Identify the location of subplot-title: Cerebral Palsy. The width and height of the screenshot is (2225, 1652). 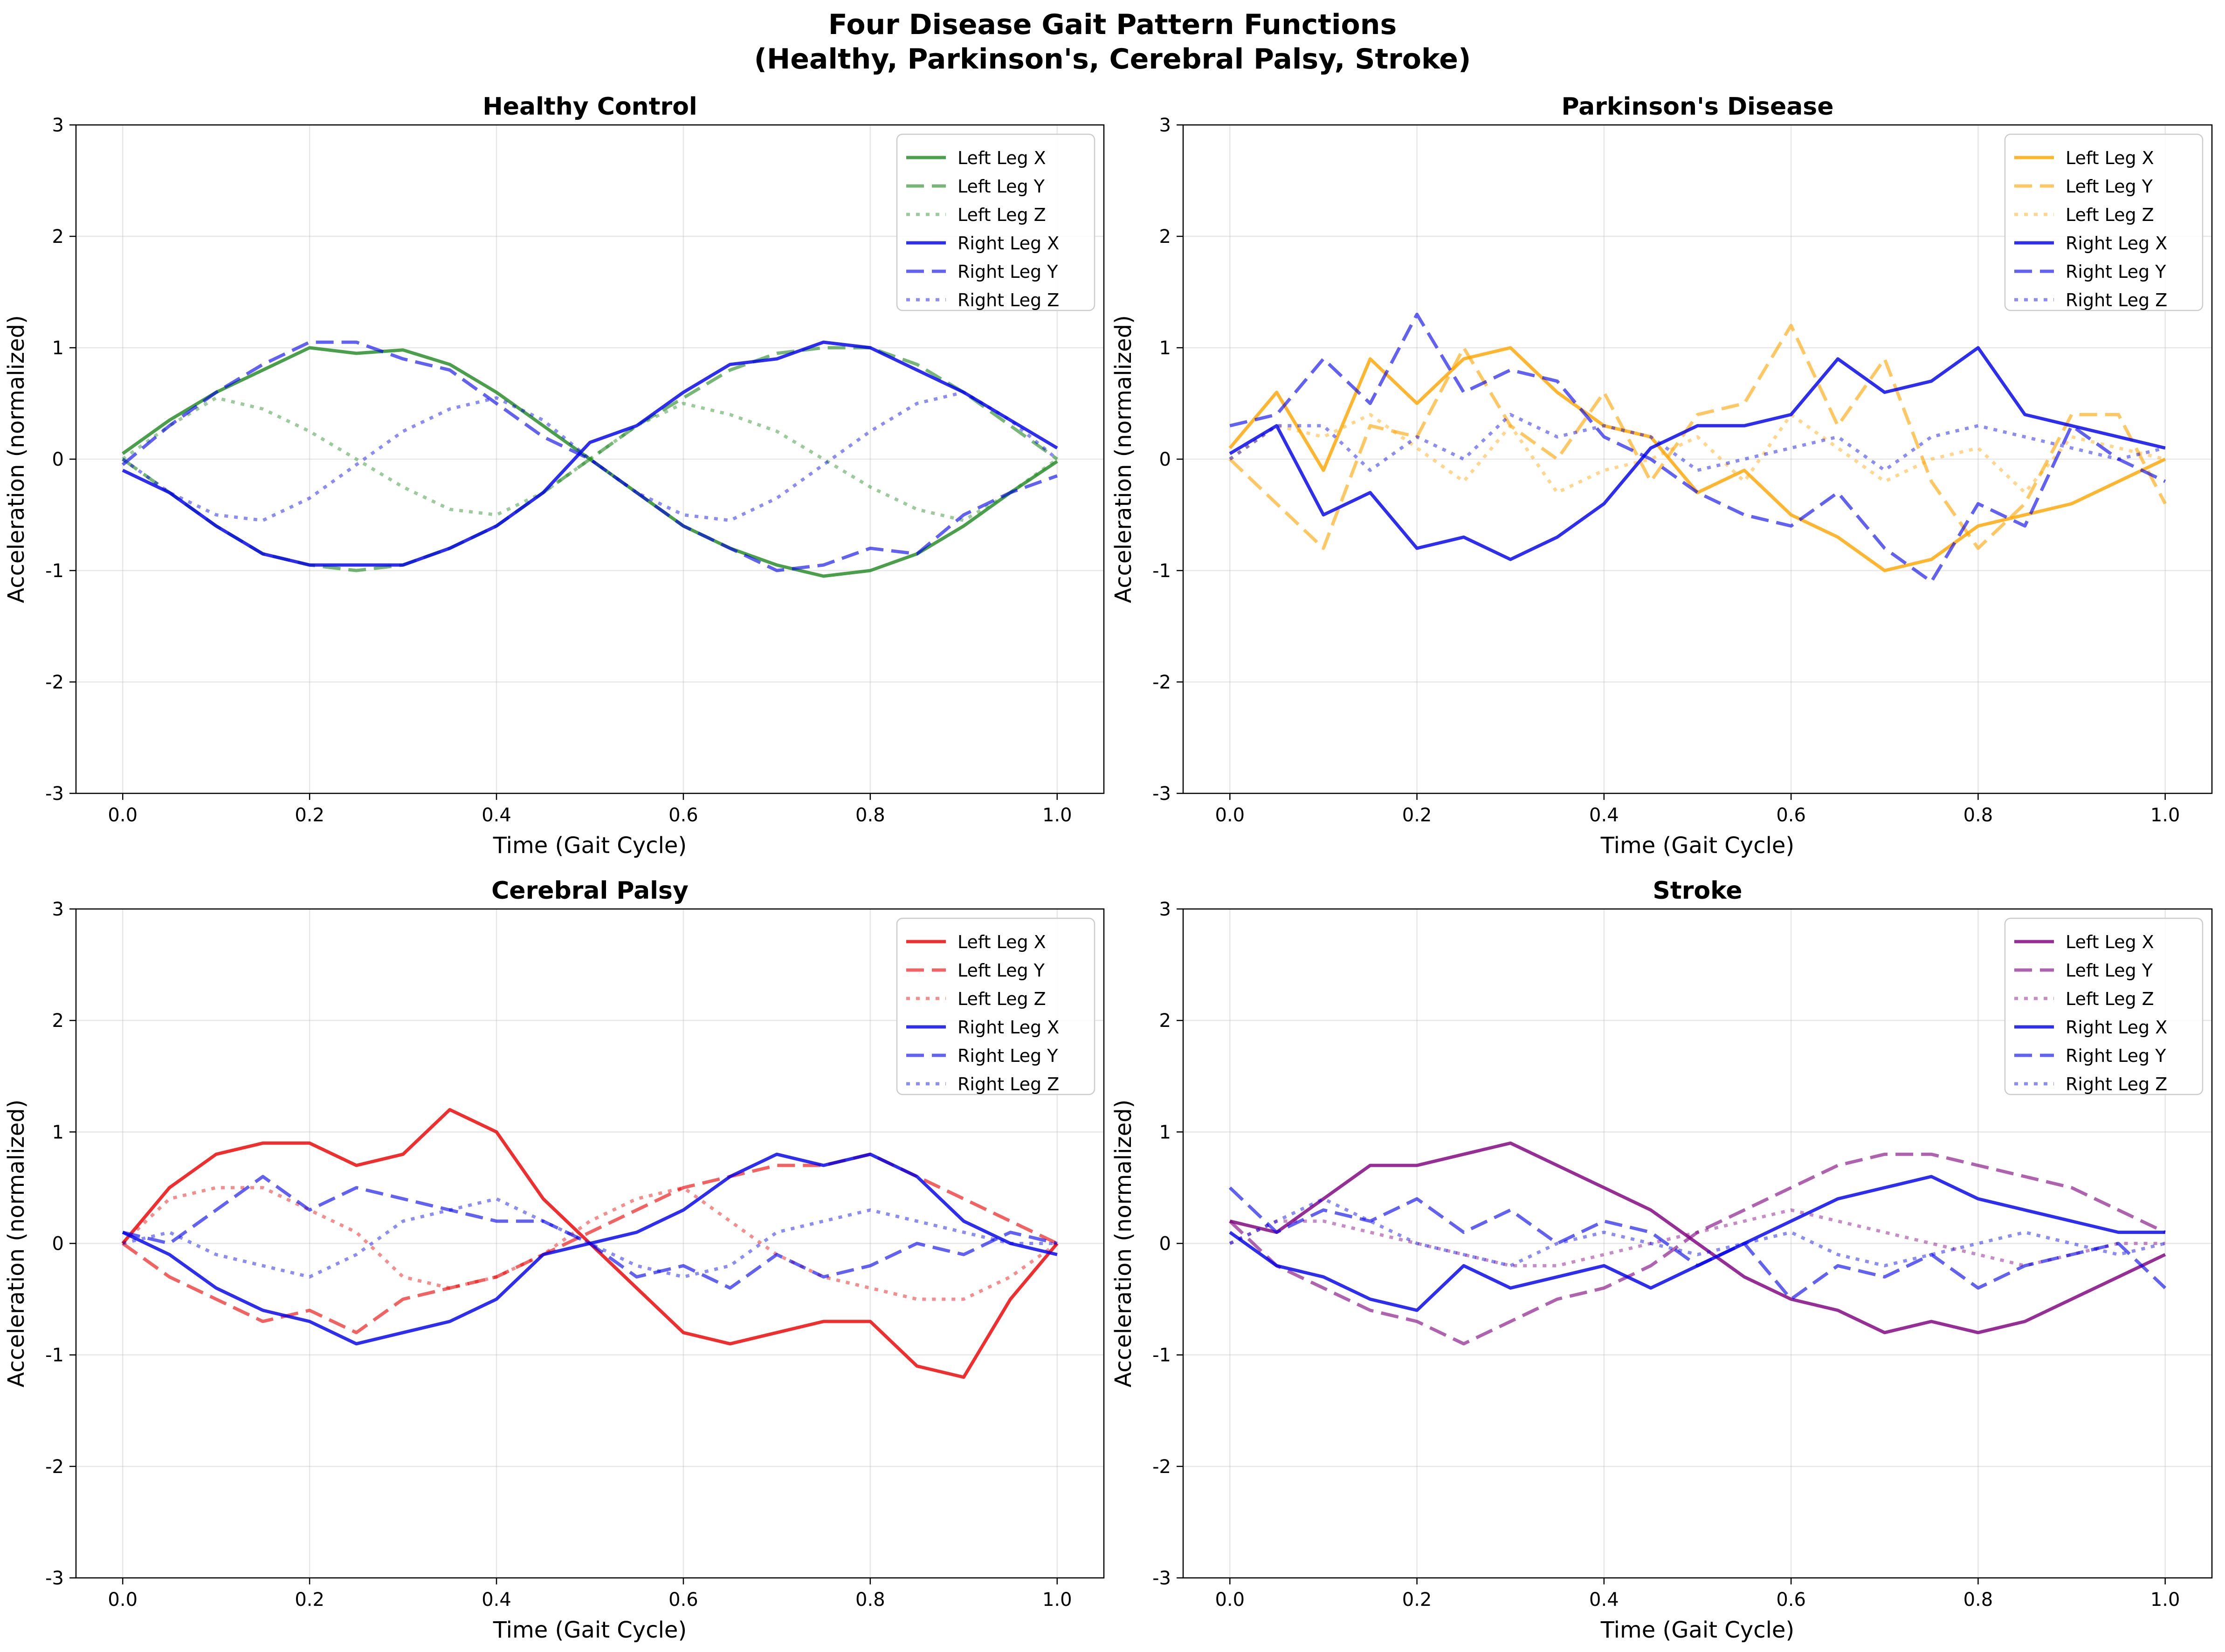
(590, 891).